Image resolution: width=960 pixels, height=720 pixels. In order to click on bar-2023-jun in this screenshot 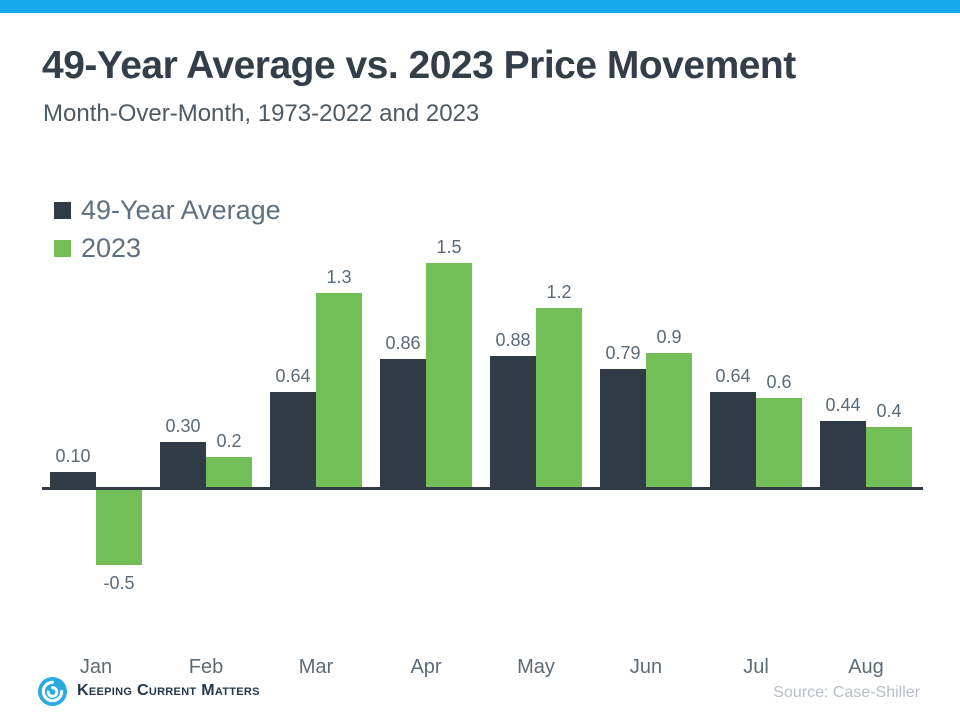, I will do `click(669, 420)`.